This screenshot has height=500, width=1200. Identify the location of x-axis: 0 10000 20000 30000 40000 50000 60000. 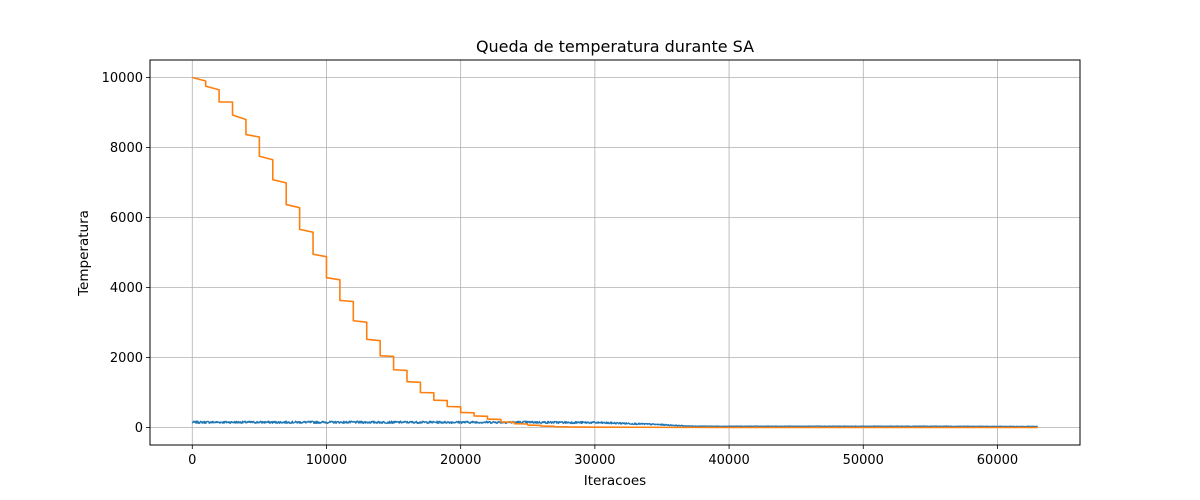
(603, 456).